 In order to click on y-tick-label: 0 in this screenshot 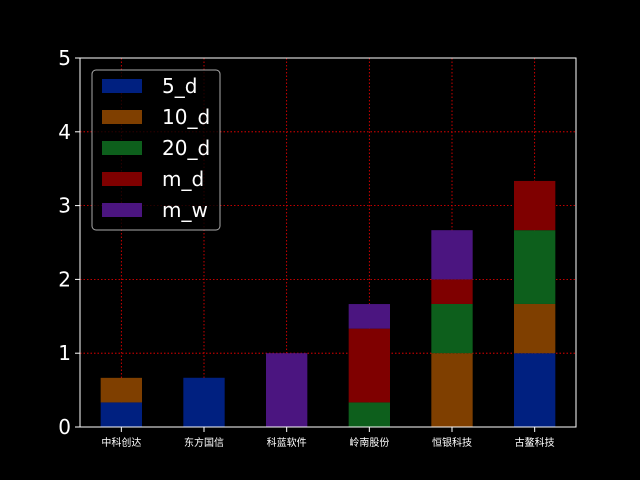, I will do `click(64, 427)`.